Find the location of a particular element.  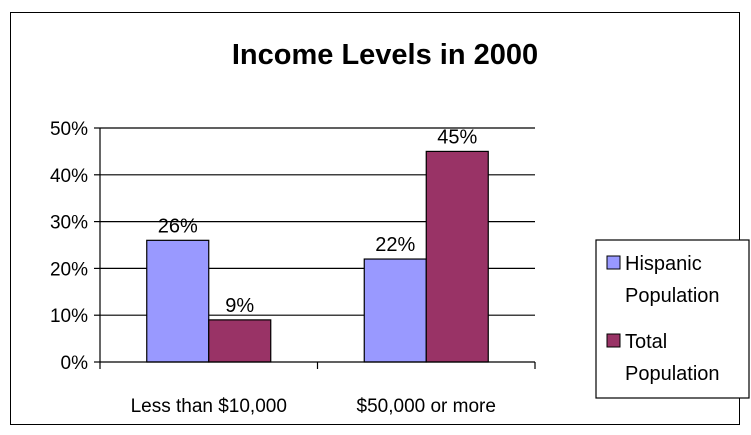

x-tick-label: $50,000 or more is located at coordinates (426, 406).